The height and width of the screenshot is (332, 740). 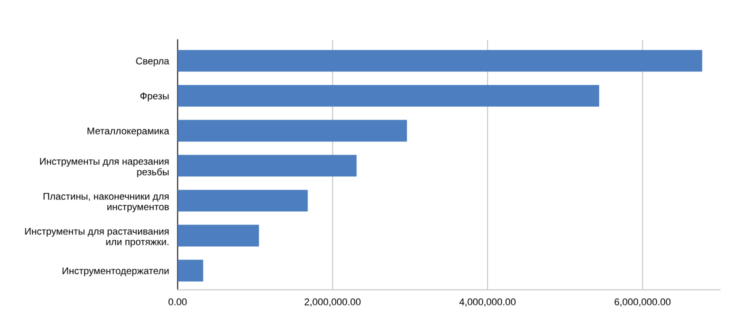 What do you see at coordinates (153, 62) in the screenshot?
I see `y-tick-label: Сверла` at bounding box center [153, 62].